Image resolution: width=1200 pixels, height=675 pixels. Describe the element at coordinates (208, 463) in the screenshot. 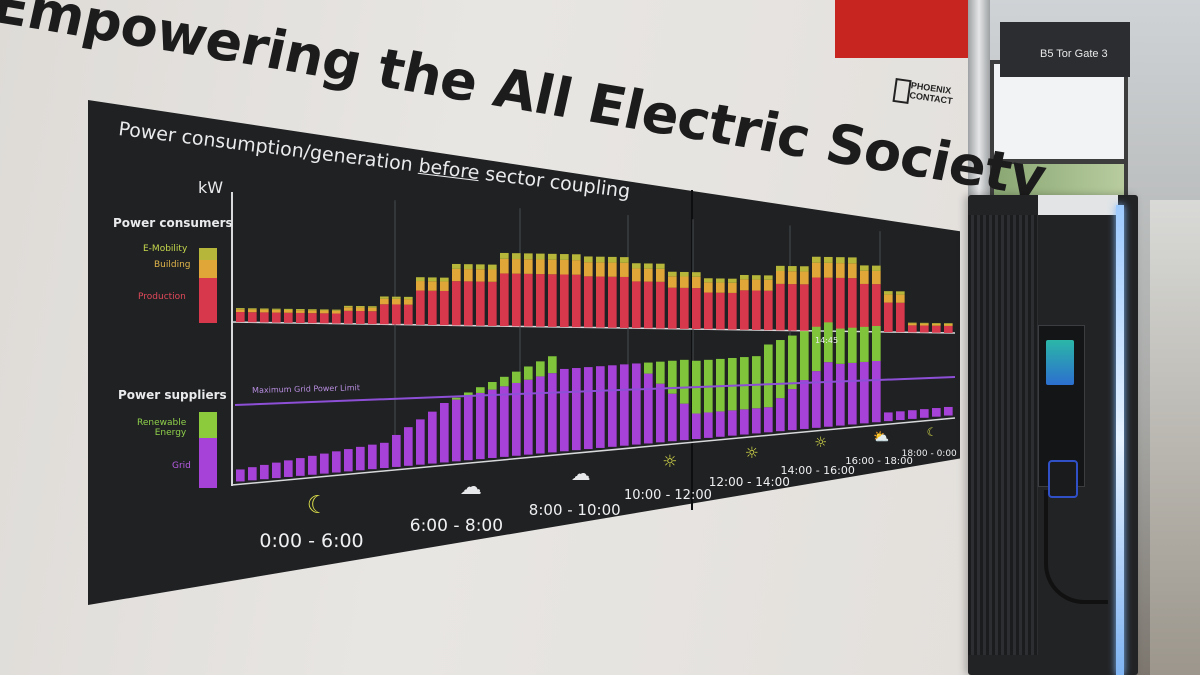

I see `swatch-grid` at that location.